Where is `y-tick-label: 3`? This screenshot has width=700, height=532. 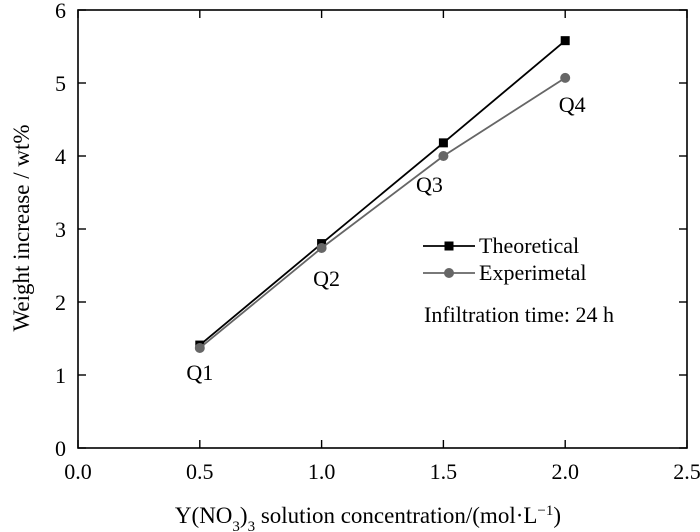
y-tick-label: 3 is located at coordinates (60, 229).